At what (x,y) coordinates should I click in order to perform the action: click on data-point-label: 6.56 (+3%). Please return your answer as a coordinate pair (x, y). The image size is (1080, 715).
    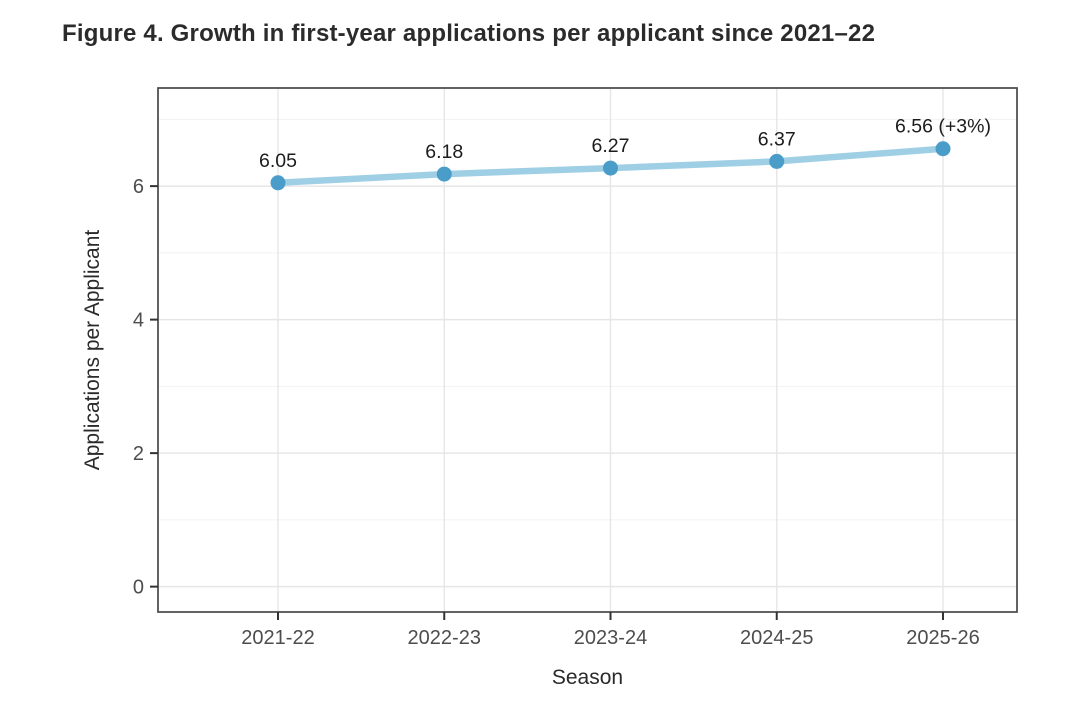
    Looking at the image, I should click on (943, 127).